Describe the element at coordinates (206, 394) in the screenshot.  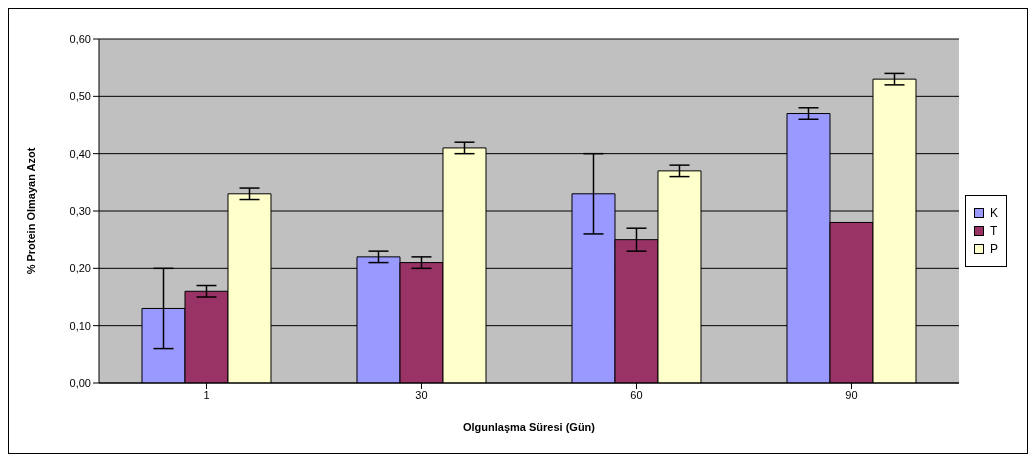
I see `x-tick-label: 1` at that location.